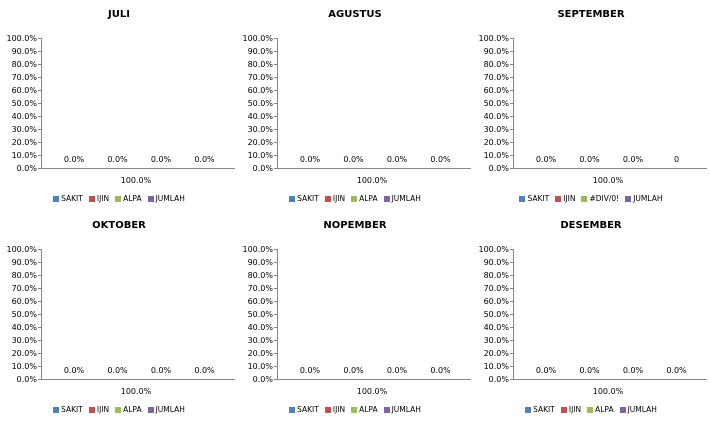 The image size is (710, 426). Describe the element at coordinates (334, 198) in the screenshot. I see `legend-item: IJIN` at that location.